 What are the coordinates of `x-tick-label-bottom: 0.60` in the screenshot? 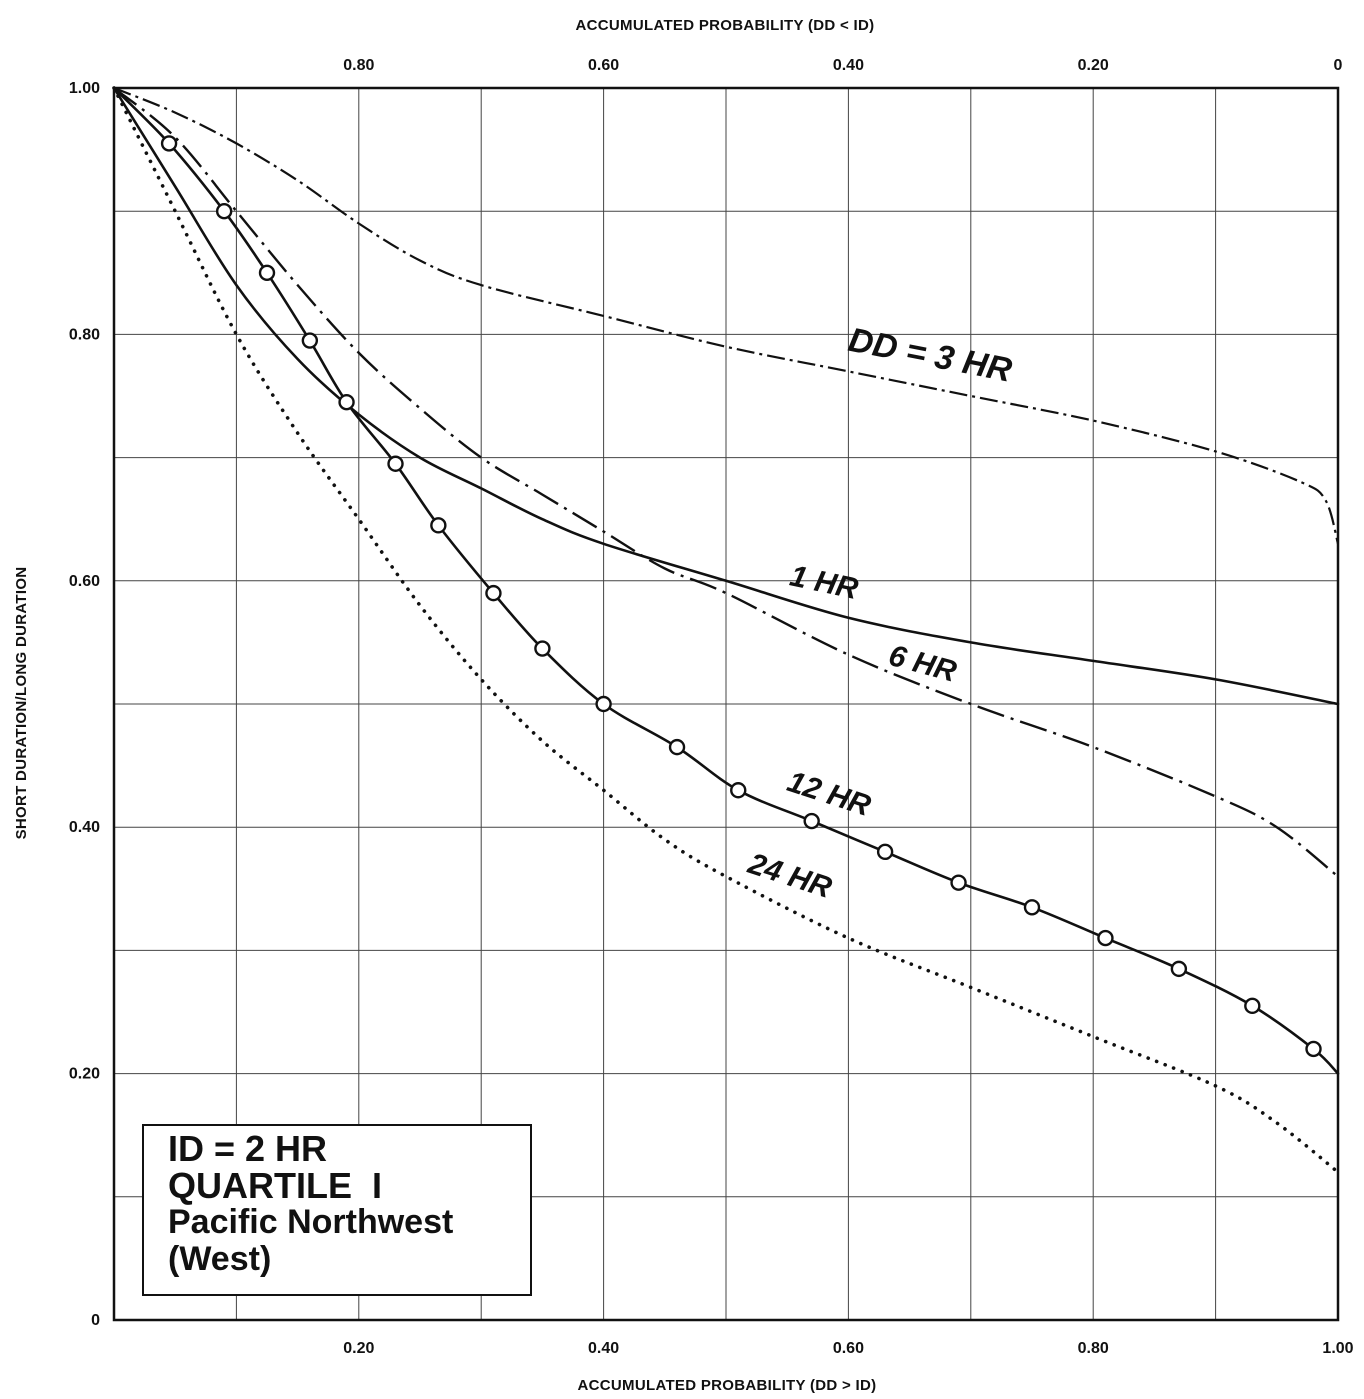 It's located at (848, 1348).